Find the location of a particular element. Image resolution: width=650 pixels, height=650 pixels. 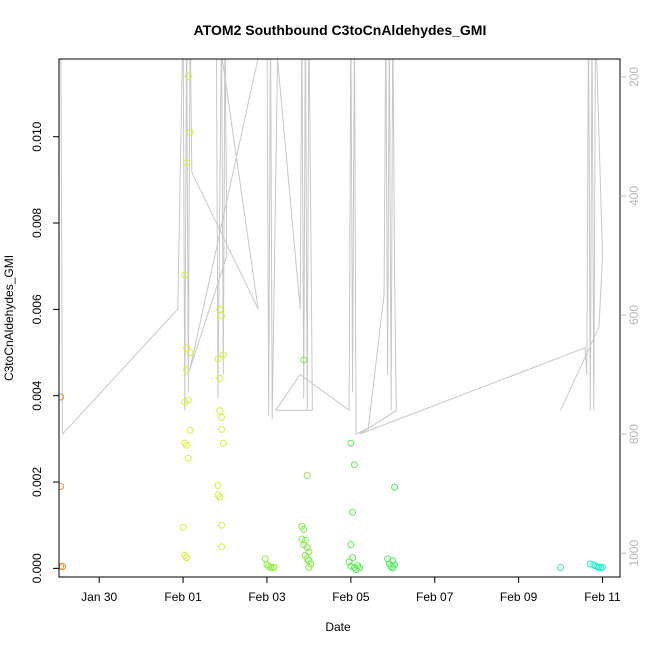

y-tick-label: 0.010 is located at coordinates (37, 136).